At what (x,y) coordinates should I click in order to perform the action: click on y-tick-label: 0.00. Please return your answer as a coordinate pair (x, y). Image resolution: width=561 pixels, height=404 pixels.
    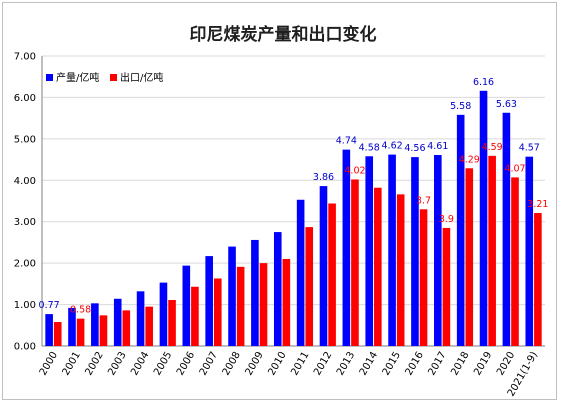
    Looking at the image, I should click on (25, 347).